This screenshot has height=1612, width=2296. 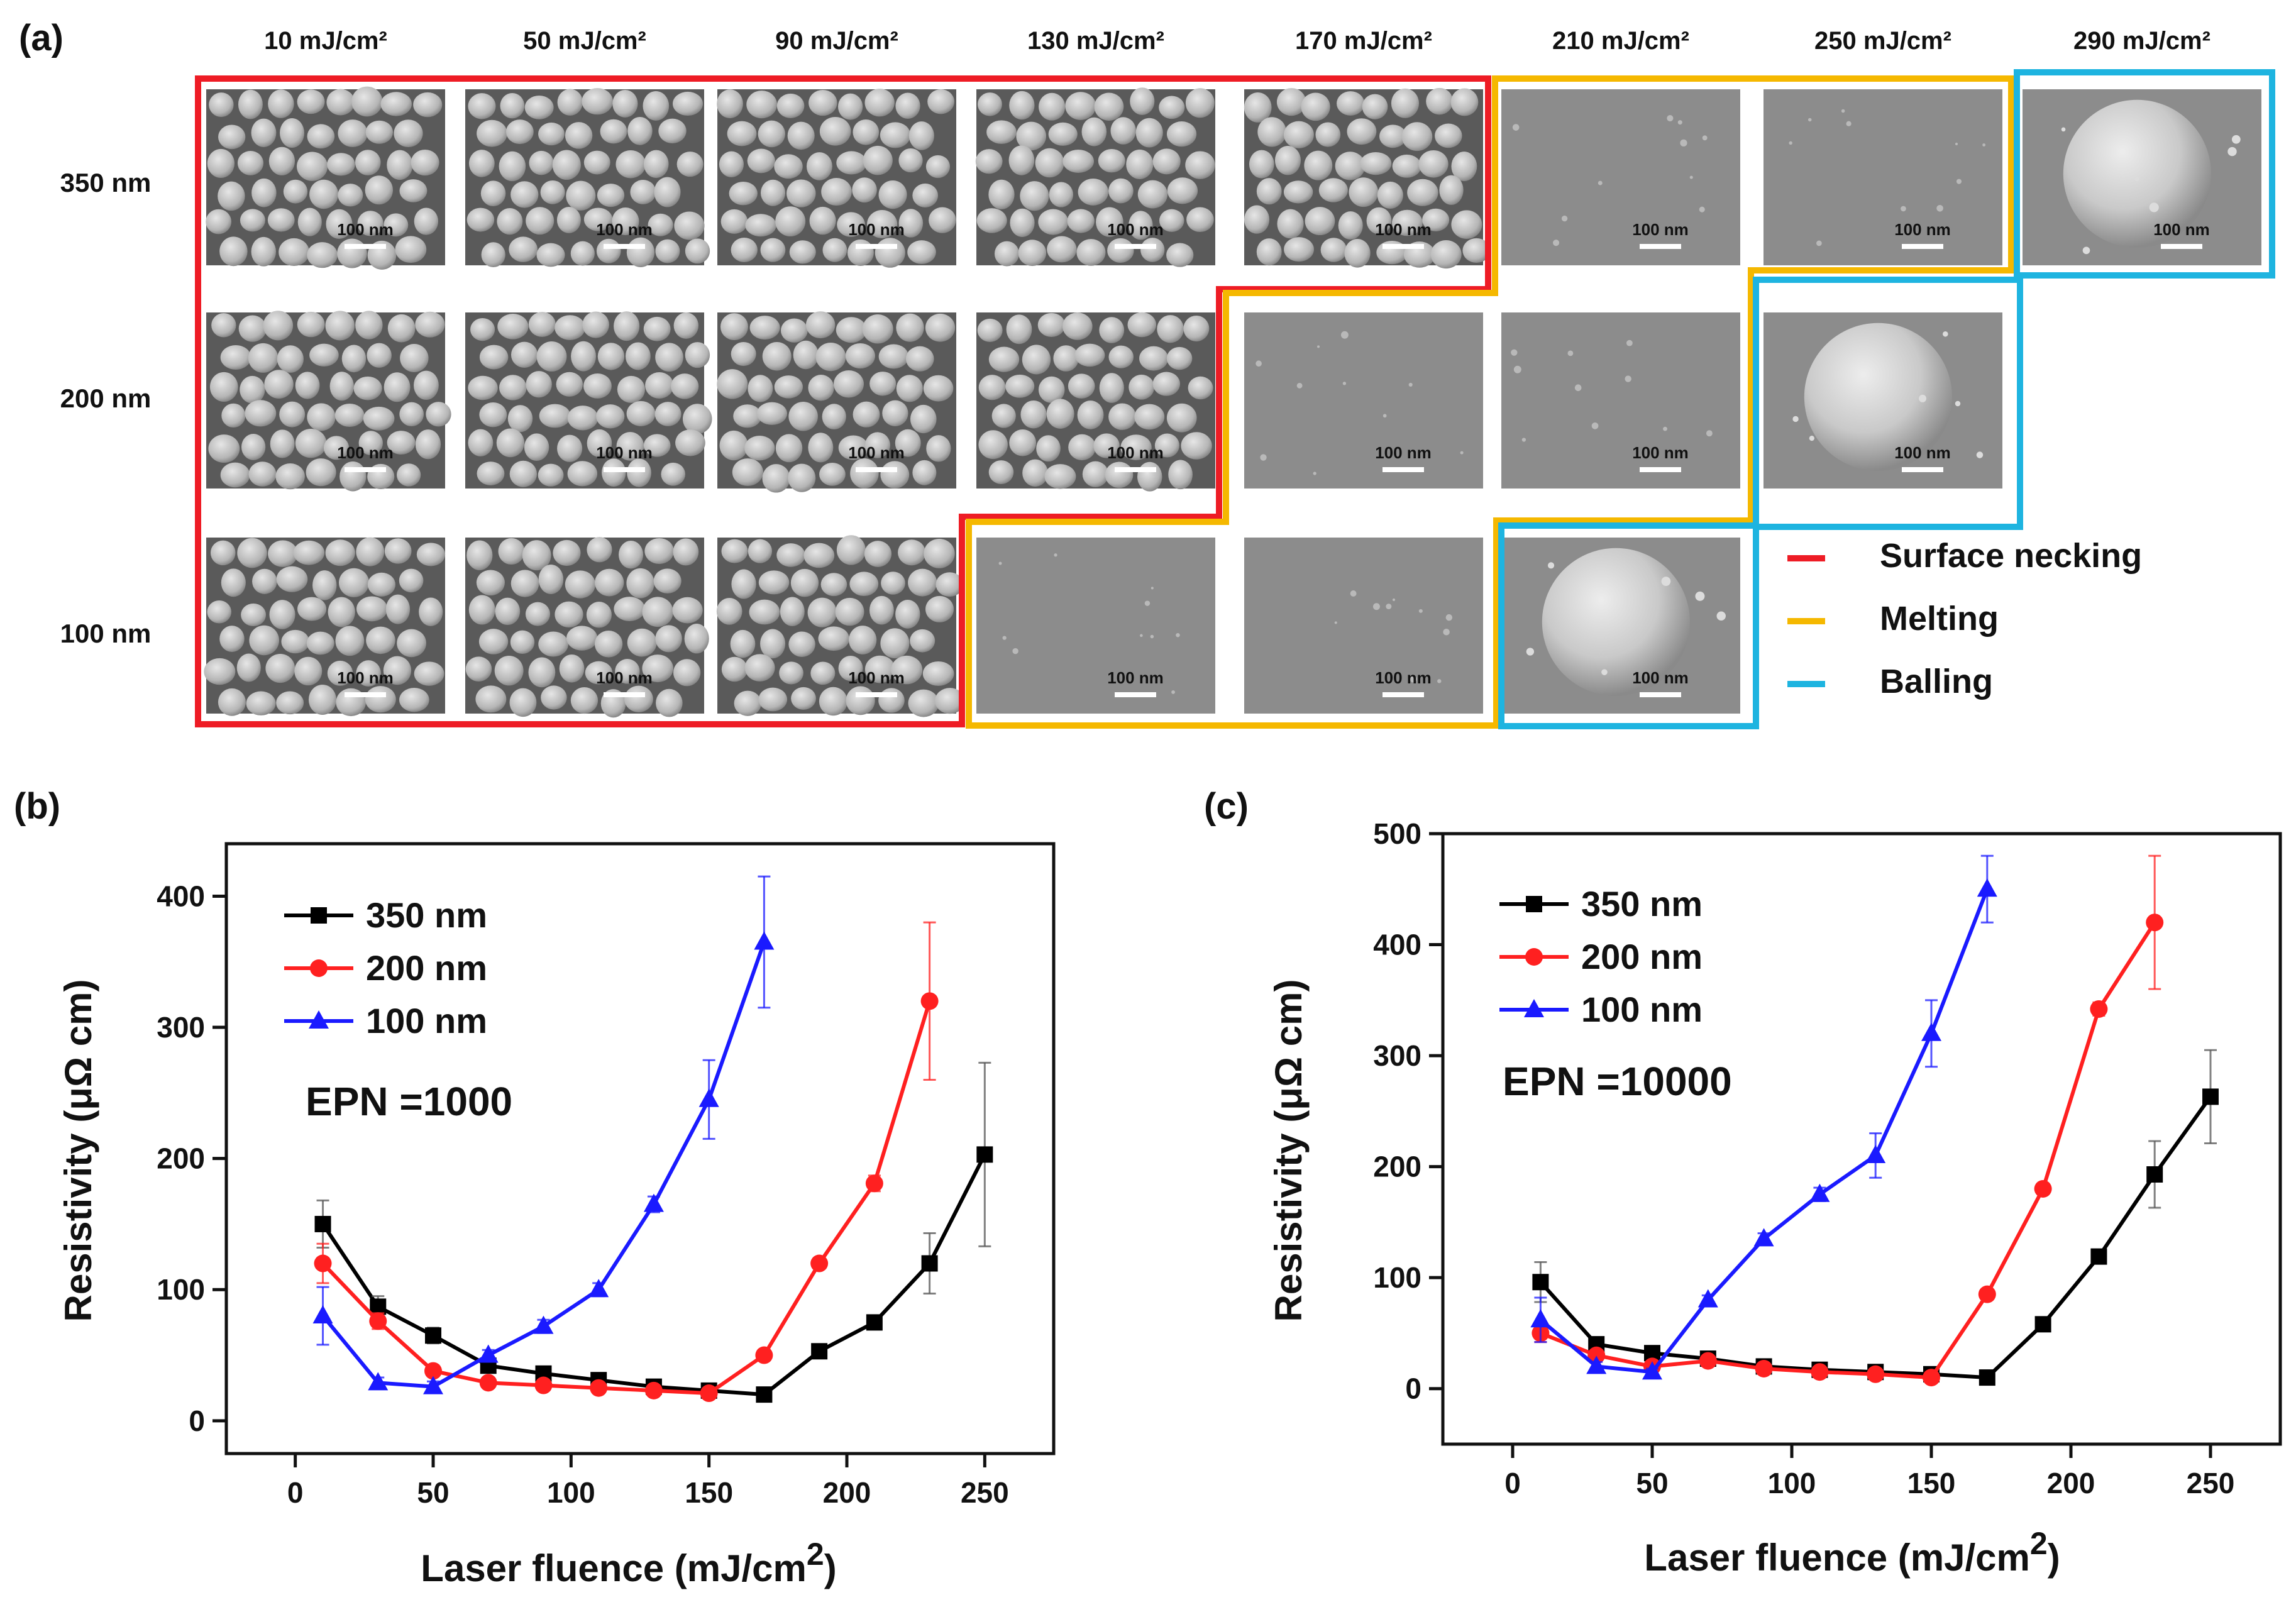 I want to click on y-tick-label: 200, so click(x=1397, y=1167).